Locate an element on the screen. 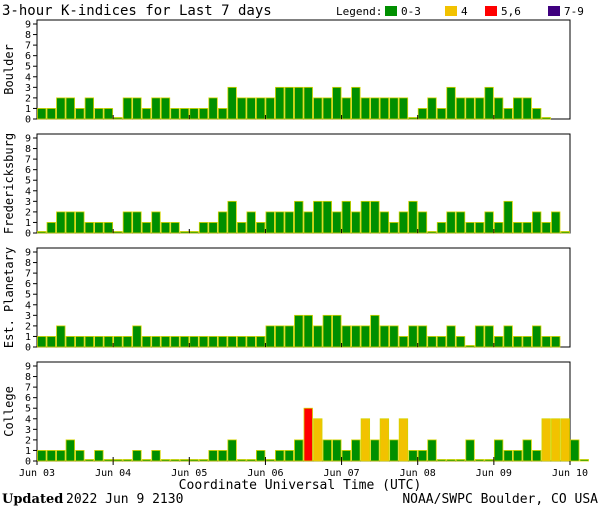 The image size is (600, 510). legend-title: Legend: is located at coordinates (359, 11).